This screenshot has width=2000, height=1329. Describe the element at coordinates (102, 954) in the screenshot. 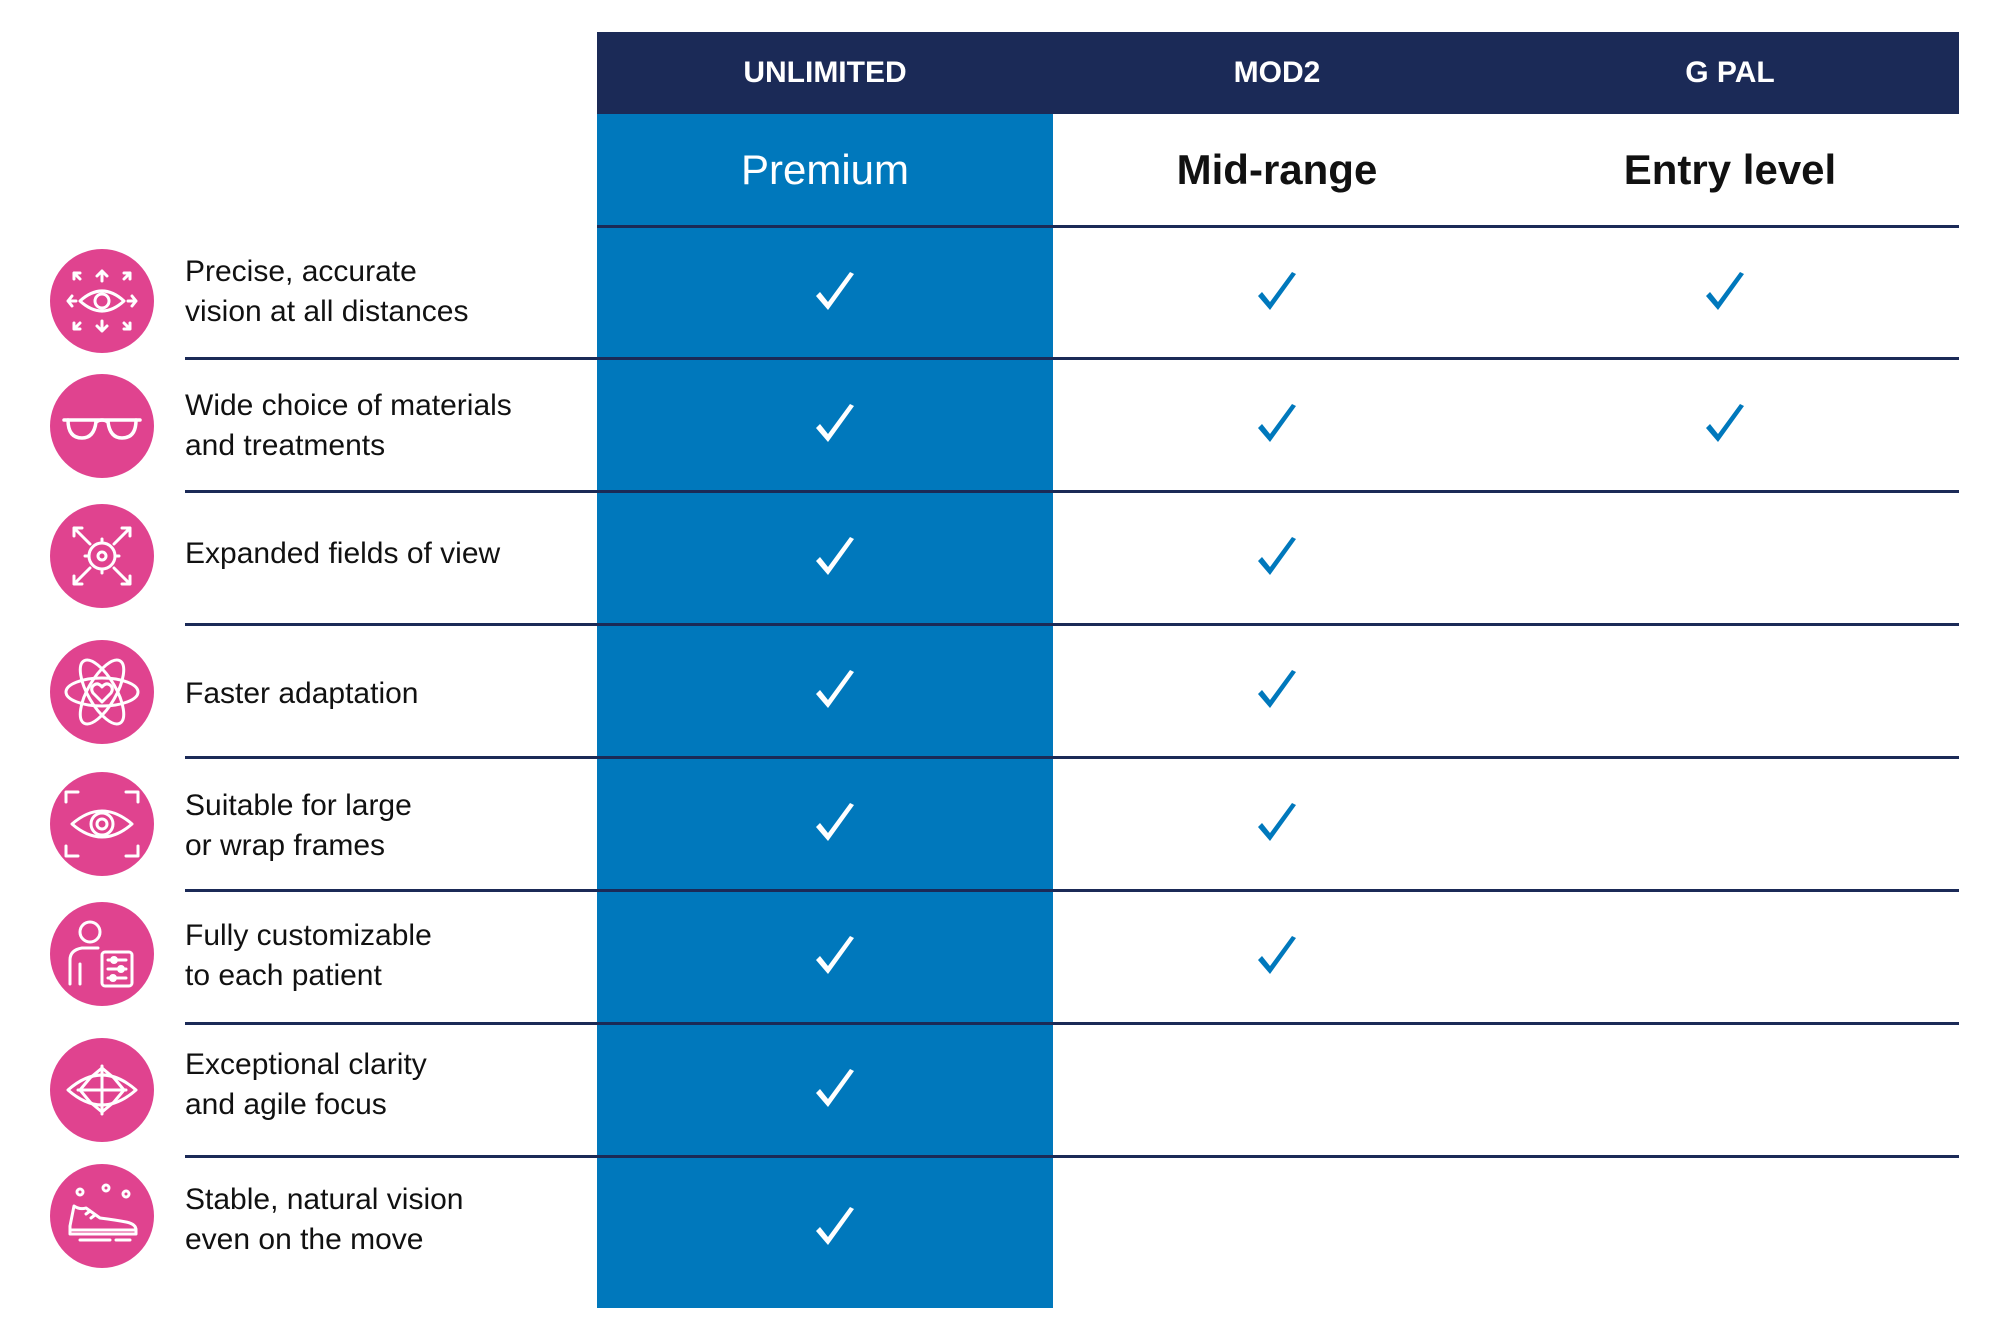

I see `person-settings-icon` at that location.